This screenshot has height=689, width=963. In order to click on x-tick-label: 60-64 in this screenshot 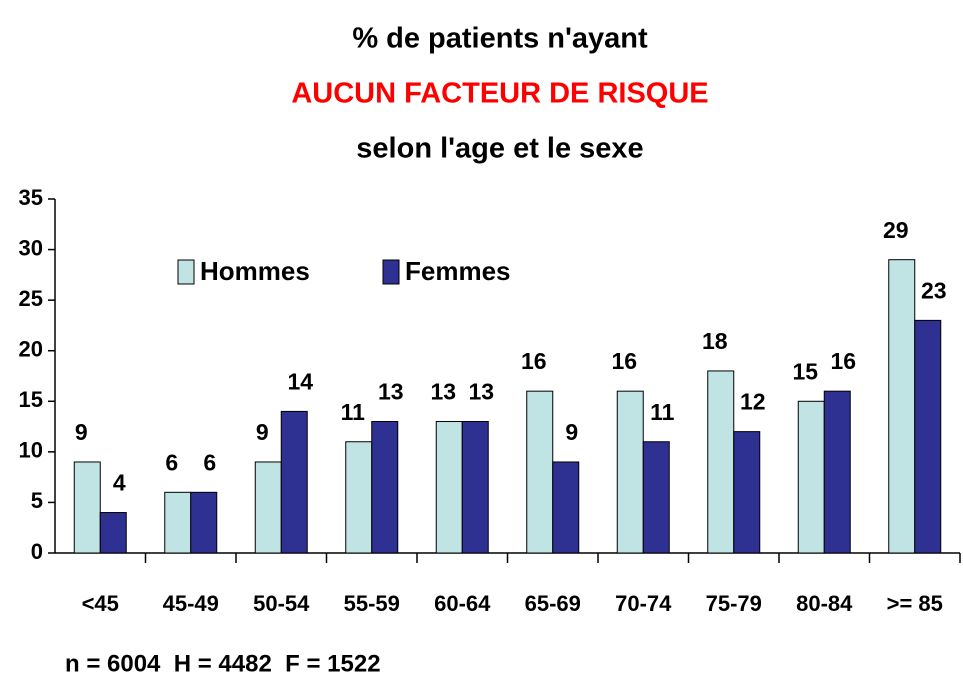, I will do `click(462, 603)`.